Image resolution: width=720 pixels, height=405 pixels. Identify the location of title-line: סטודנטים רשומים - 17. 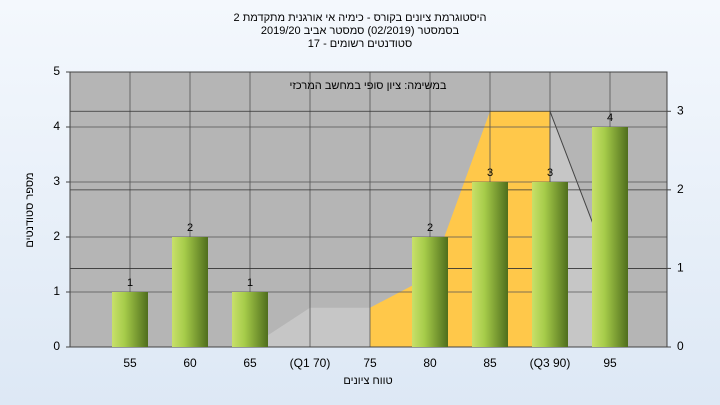
(360, 44).